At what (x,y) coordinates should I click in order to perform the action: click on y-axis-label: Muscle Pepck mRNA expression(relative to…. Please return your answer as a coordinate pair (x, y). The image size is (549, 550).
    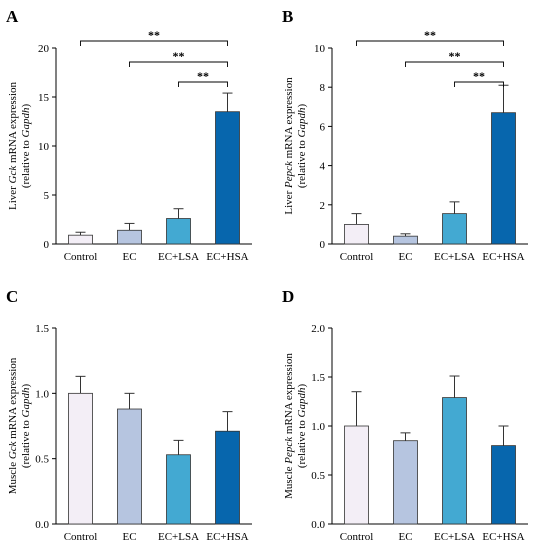
    Looking at the image, I should click on (295, 426).